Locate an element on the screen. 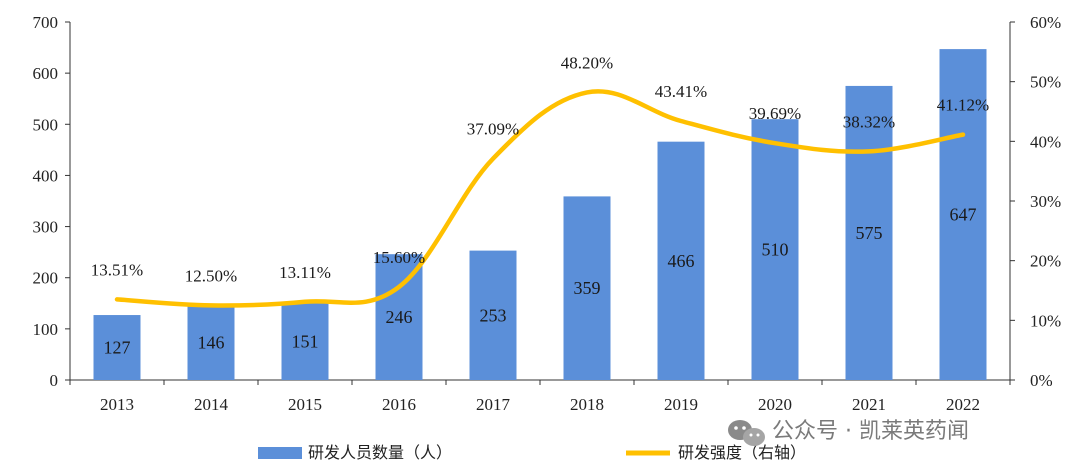 The height and width of the screenshot is (473, 1080). y-right-tick-label: 40% is located at coordinates (1045, 141).